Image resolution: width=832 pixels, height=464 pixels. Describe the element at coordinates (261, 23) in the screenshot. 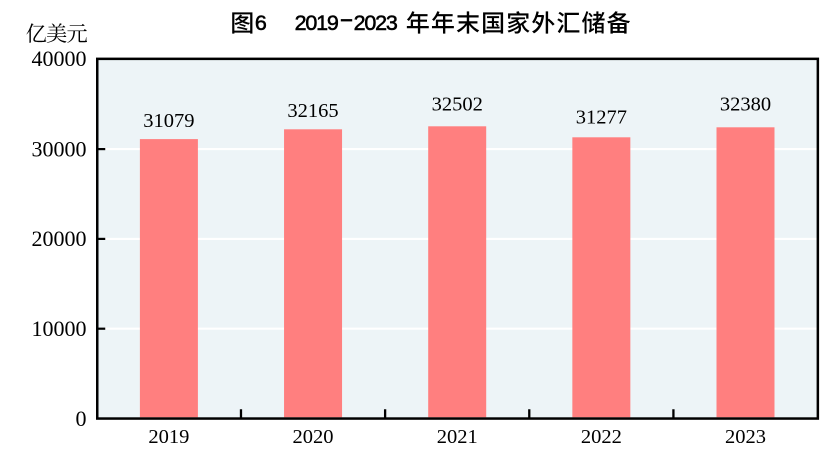

I see `svg-text: 6` at that location.